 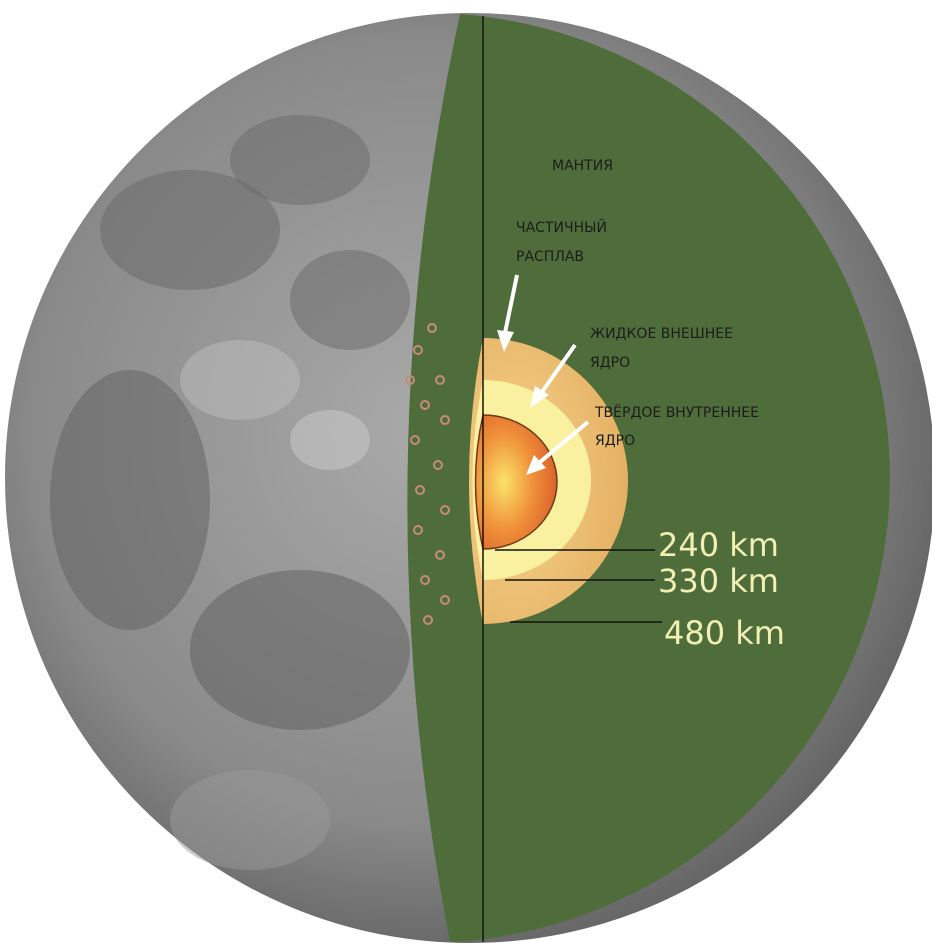 What do you see at coordinates (578, 586) in the screenshot?
I see `radius-lines` at bounding box center [578, 586].